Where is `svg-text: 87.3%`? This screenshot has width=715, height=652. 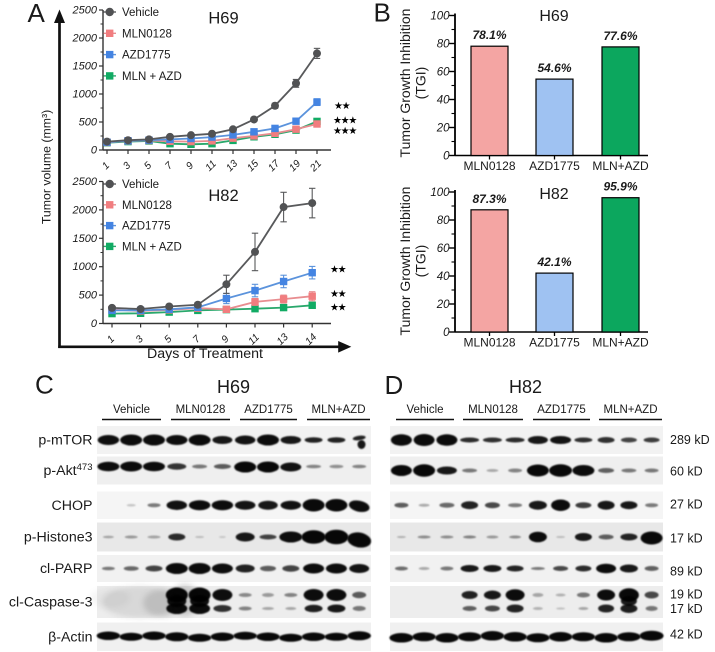 svg-text: 87.3% is located at coordinates (489, 199).